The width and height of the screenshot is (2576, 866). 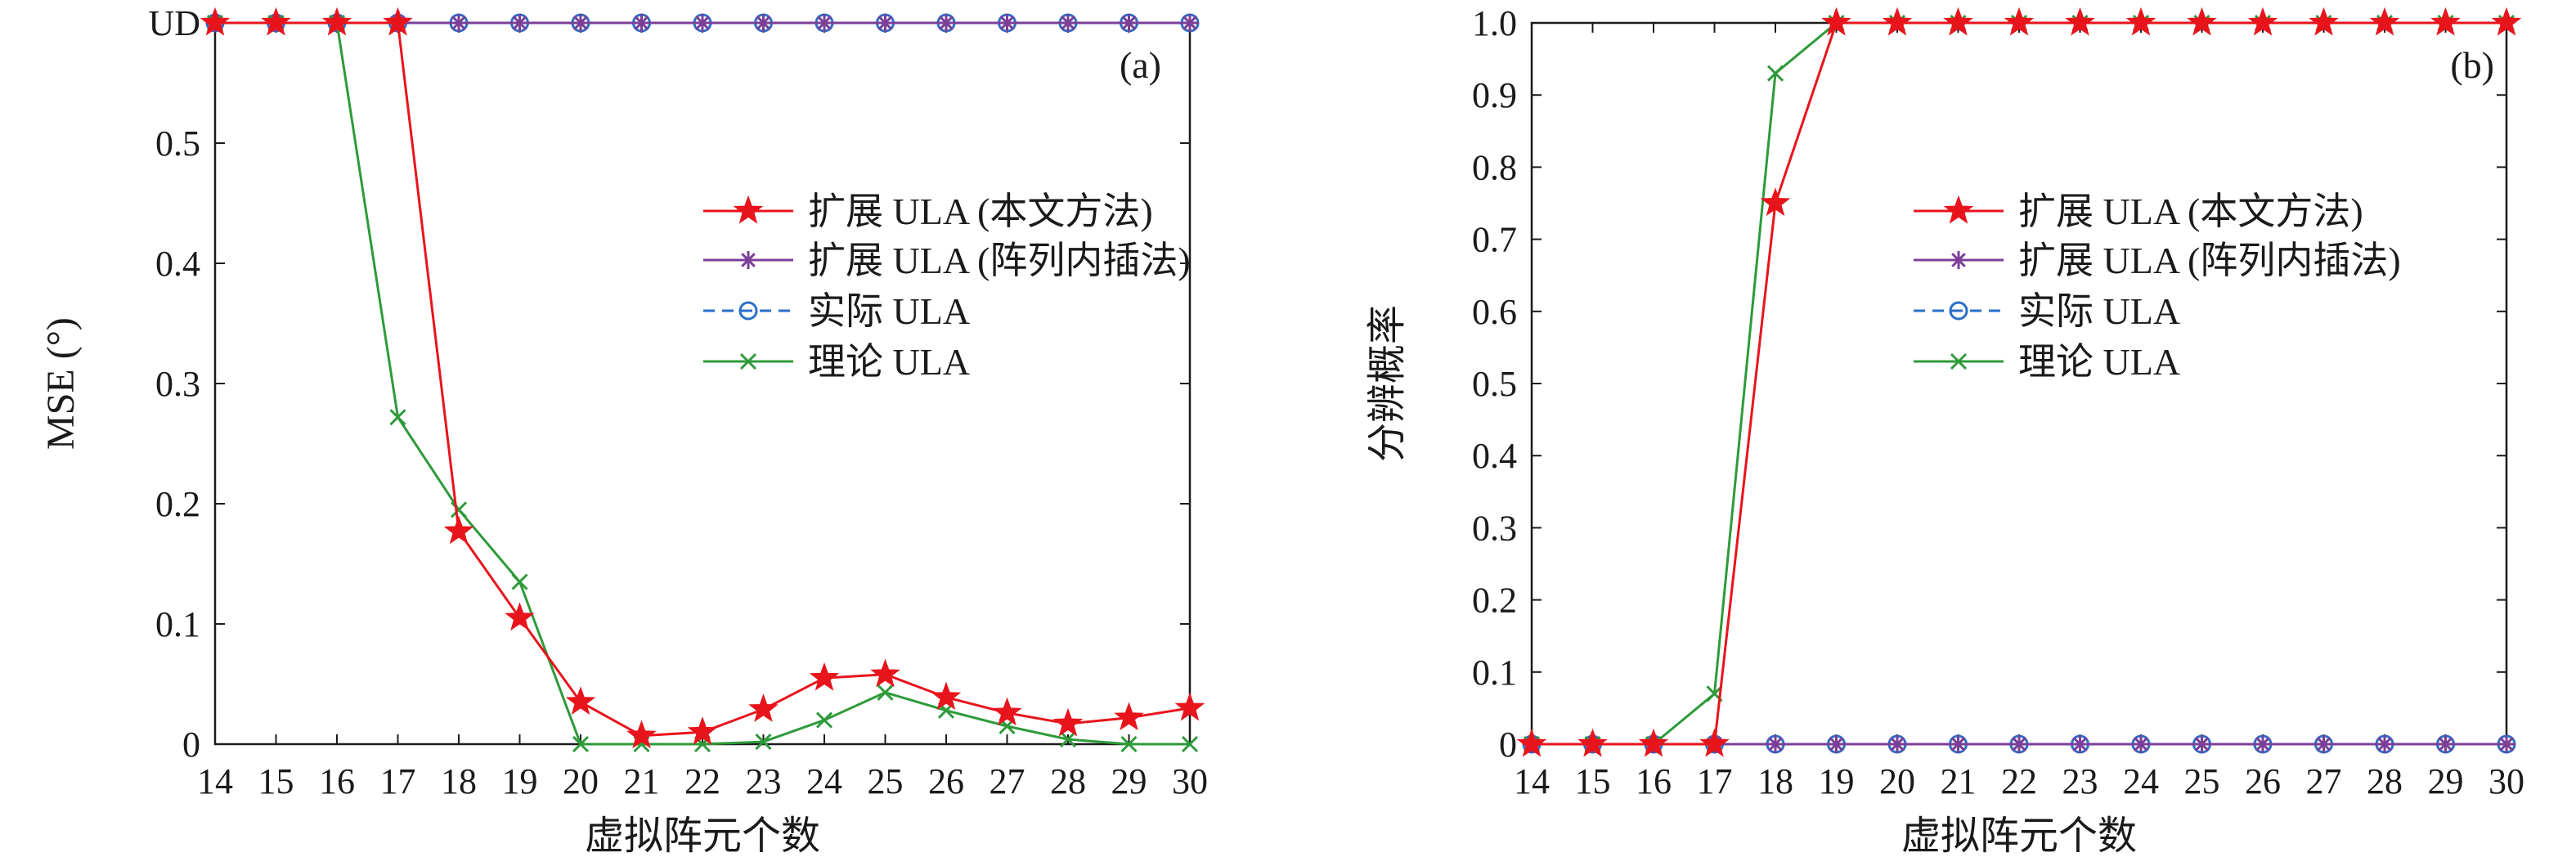 I want to click on legend-label: 理论 ULA, so click(x=2099, y=362).